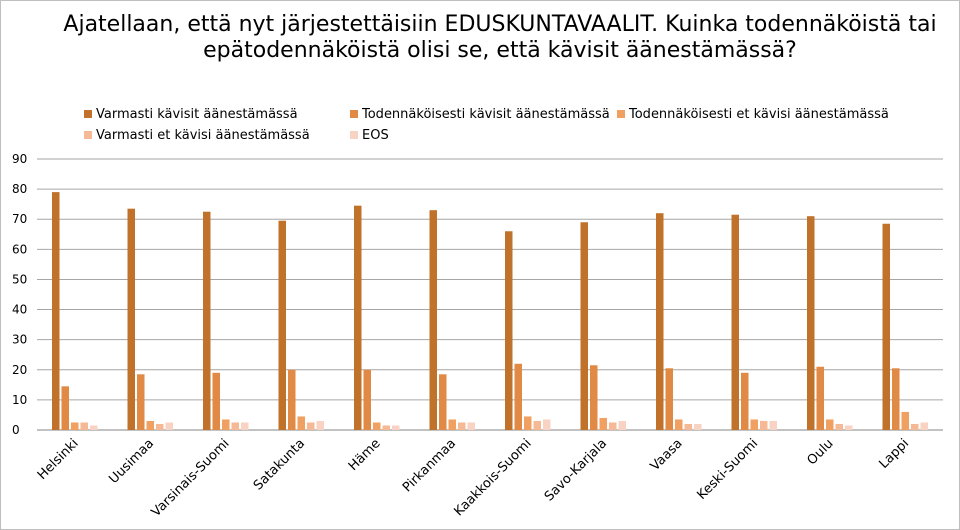  What do you see at coordinates (203, 135) in the screenshot?
I see `legend-label: Varmasti et kävisi äänestämässä` at bounding box center [203, 135].